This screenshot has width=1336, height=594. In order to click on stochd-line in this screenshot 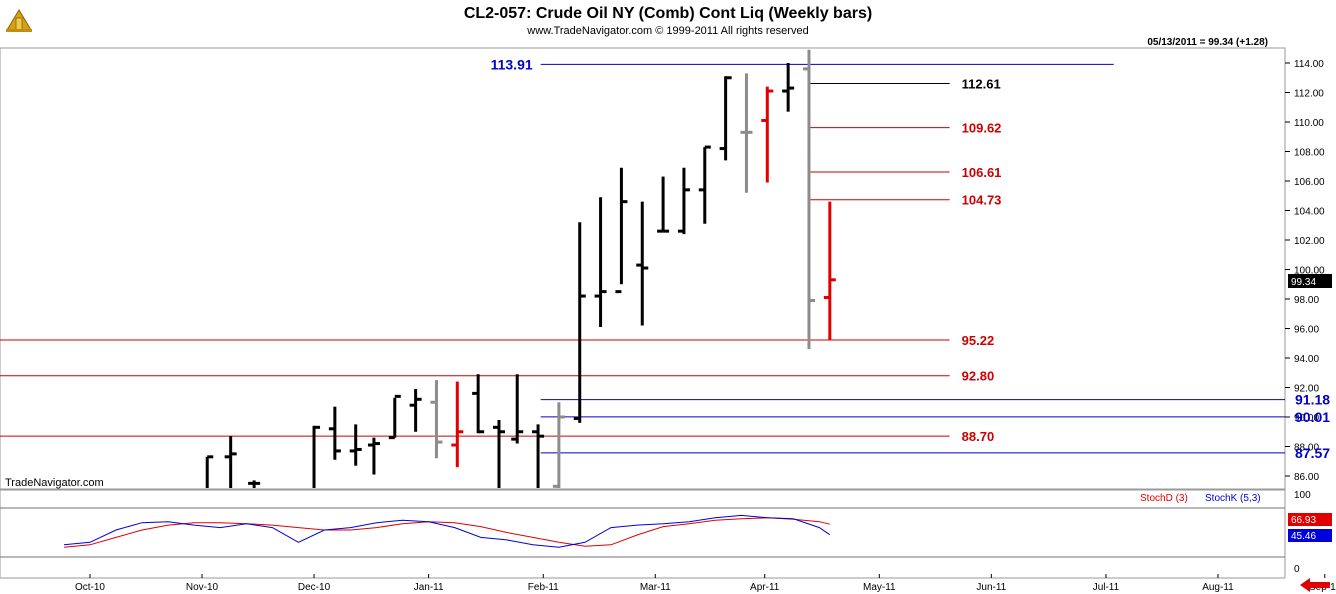, I will do `click(446, 532)`.